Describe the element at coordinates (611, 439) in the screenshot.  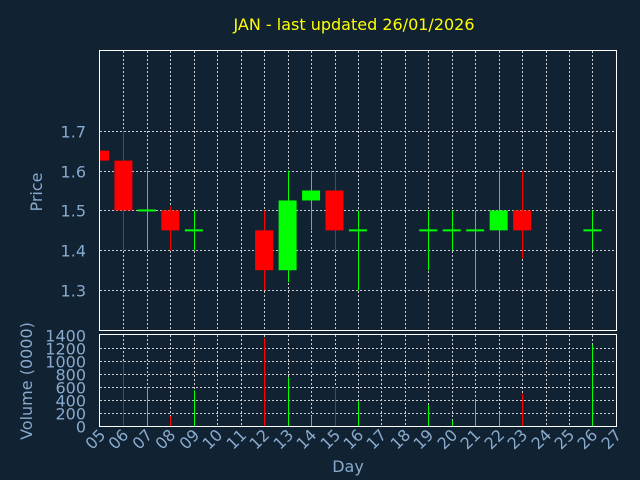
I see `x-tick-label: 27` at that location.